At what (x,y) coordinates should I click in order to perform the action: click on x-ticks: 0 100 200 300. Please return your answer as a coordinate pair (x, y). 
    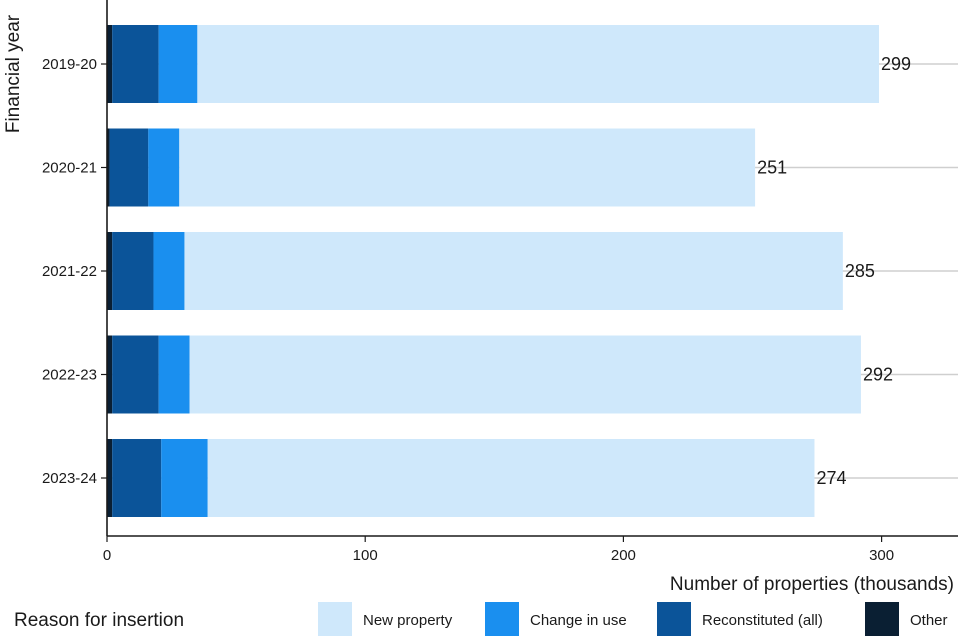
    Looking at the image, I should click on (498, 550).